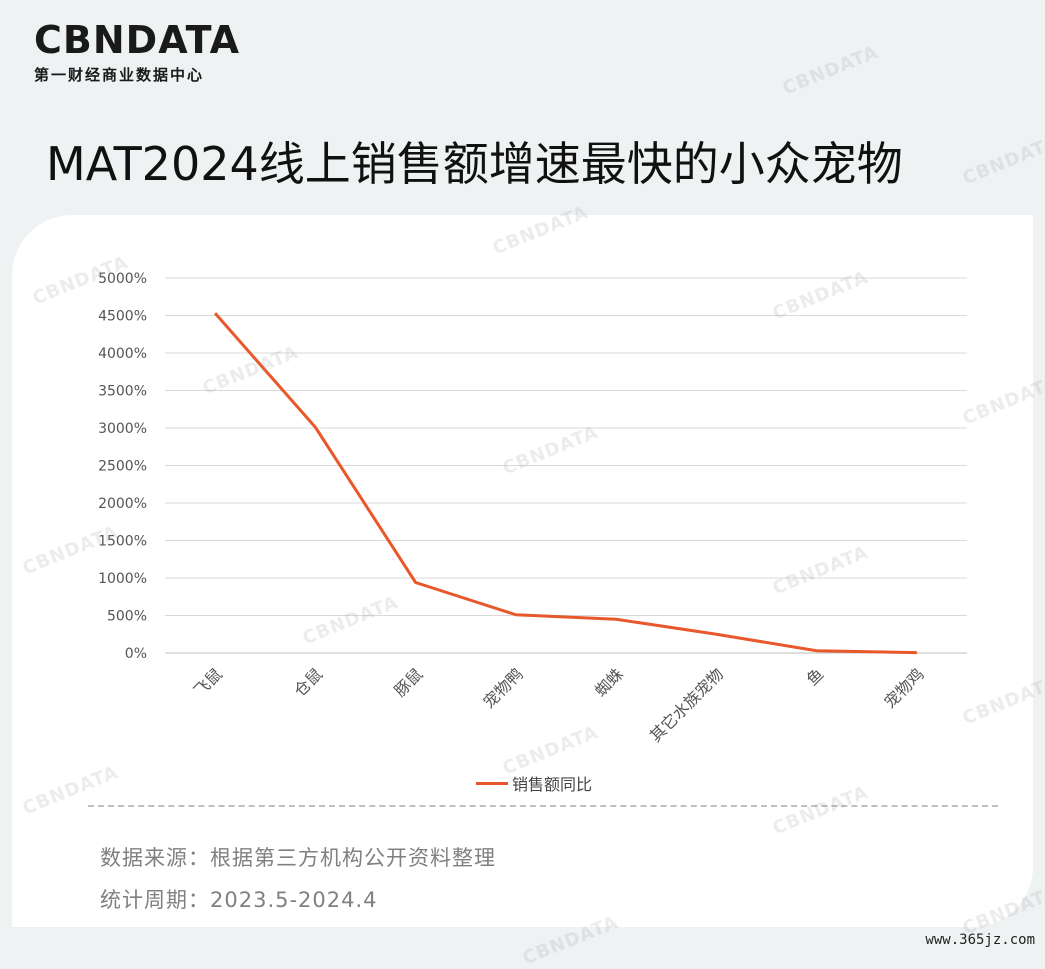  What do you see at coordinates (136, 654) in the screenshot?
I see `y-tick-label: 0%` at bounding box center [136, 654].